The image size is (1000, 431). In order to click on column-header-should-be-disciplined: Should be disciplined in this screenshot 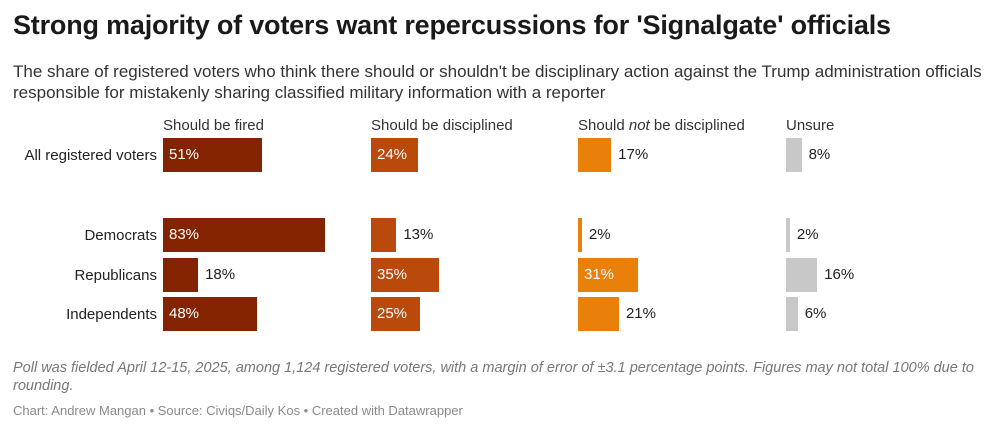, I will do `click(442, 125)`.